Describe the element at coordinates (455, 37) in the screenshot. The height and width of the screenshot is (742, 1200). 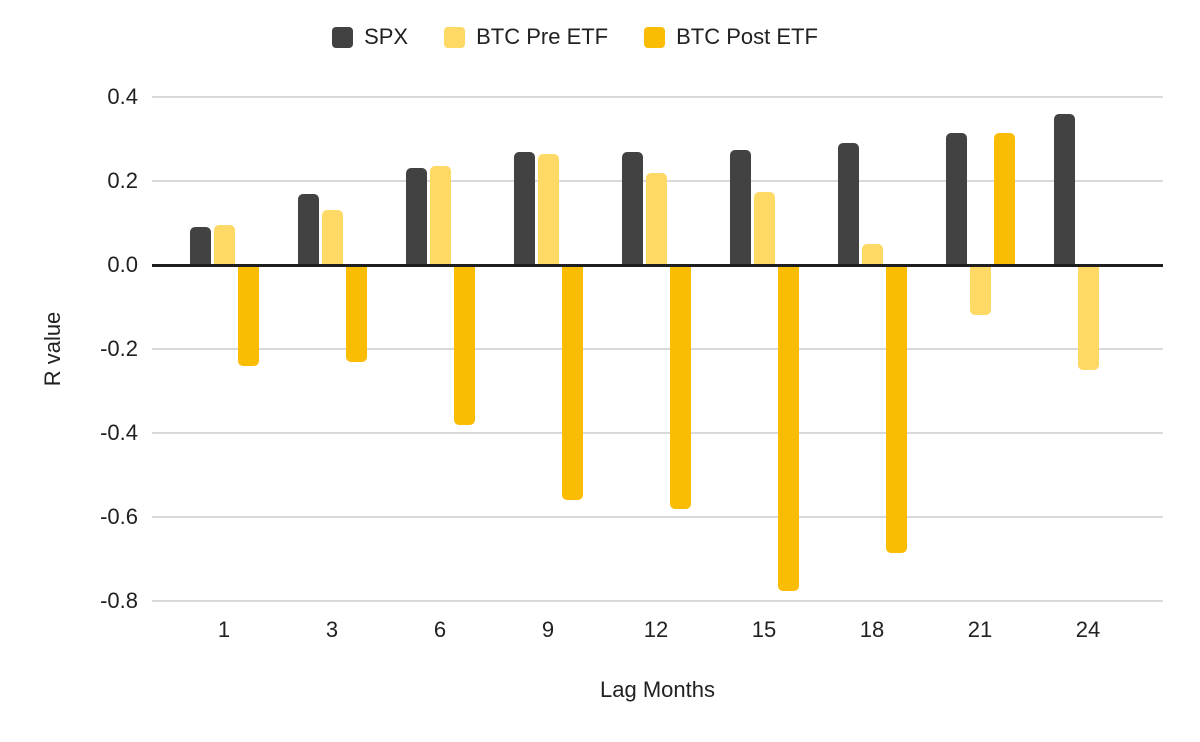
I see `legend-swatch-btc-pre-etf` at that location.